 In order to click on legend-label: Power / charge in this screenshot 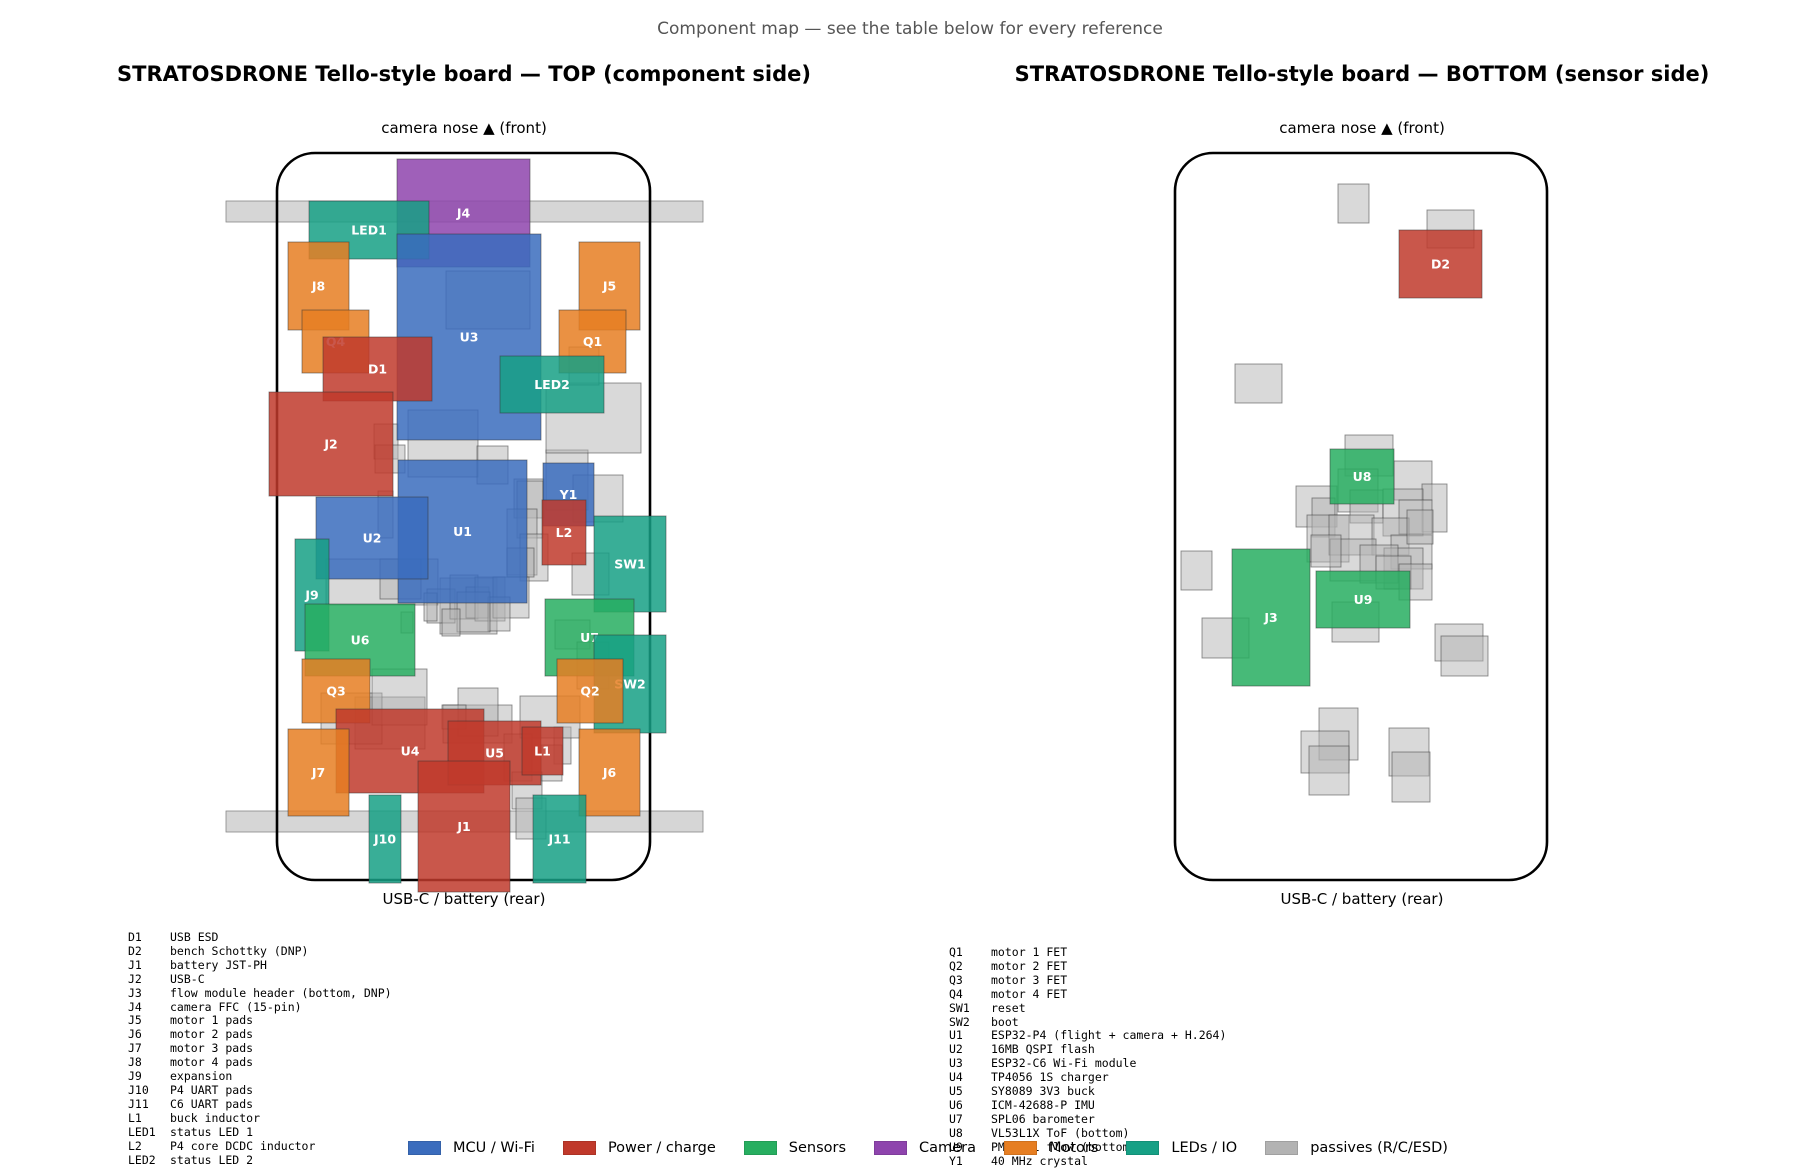, I will do `click(661, 1148)`.